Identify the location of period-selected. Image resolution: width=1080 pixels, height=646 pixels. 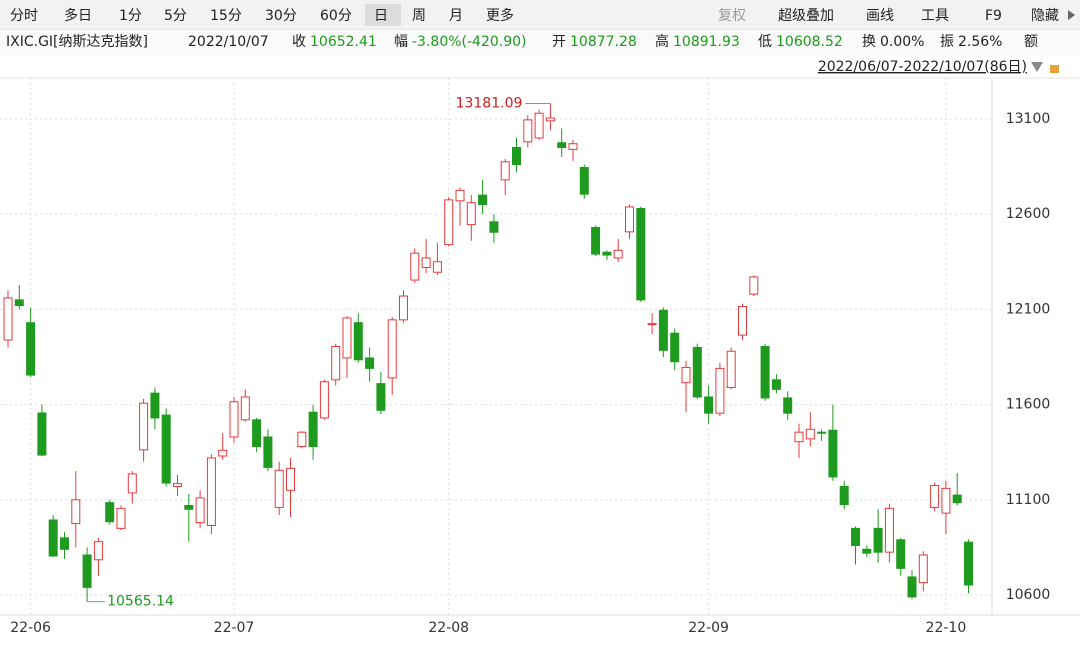
(383, 15).